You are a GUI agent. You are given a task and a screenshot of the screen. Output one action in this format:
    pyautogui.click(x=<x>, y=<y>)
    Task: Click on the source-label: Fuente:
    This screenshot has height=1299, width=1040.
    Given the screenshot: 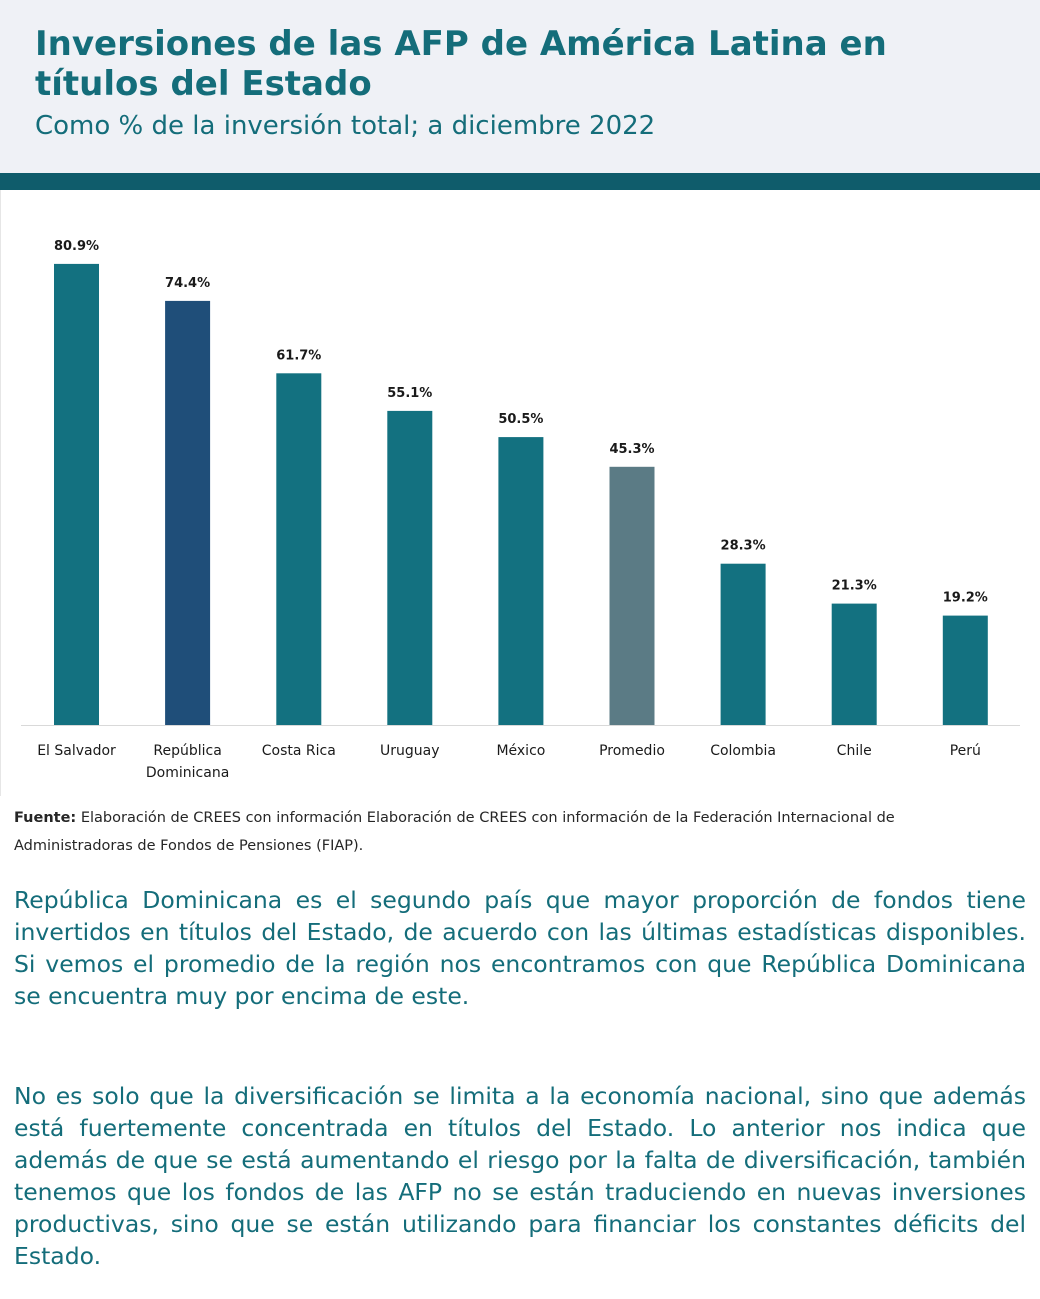 What is the action you would take?
    pyautogui.click(x=45, y=818)
    